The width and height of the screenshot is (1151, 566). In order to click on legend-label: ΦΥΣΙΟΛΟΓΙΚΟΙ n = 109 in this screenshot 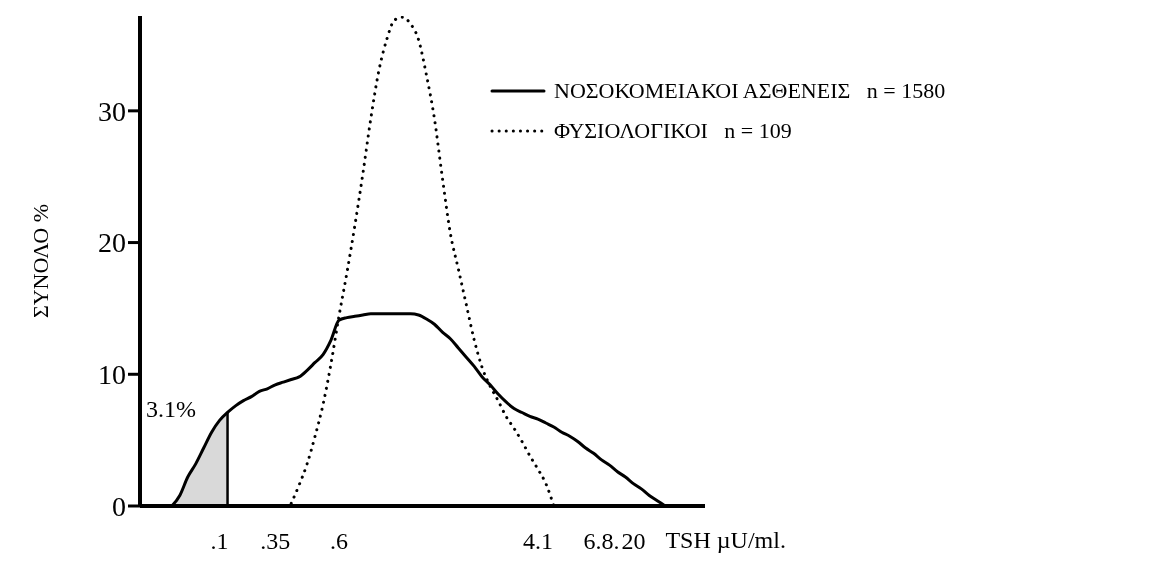, I will do `click(673, 131)`.